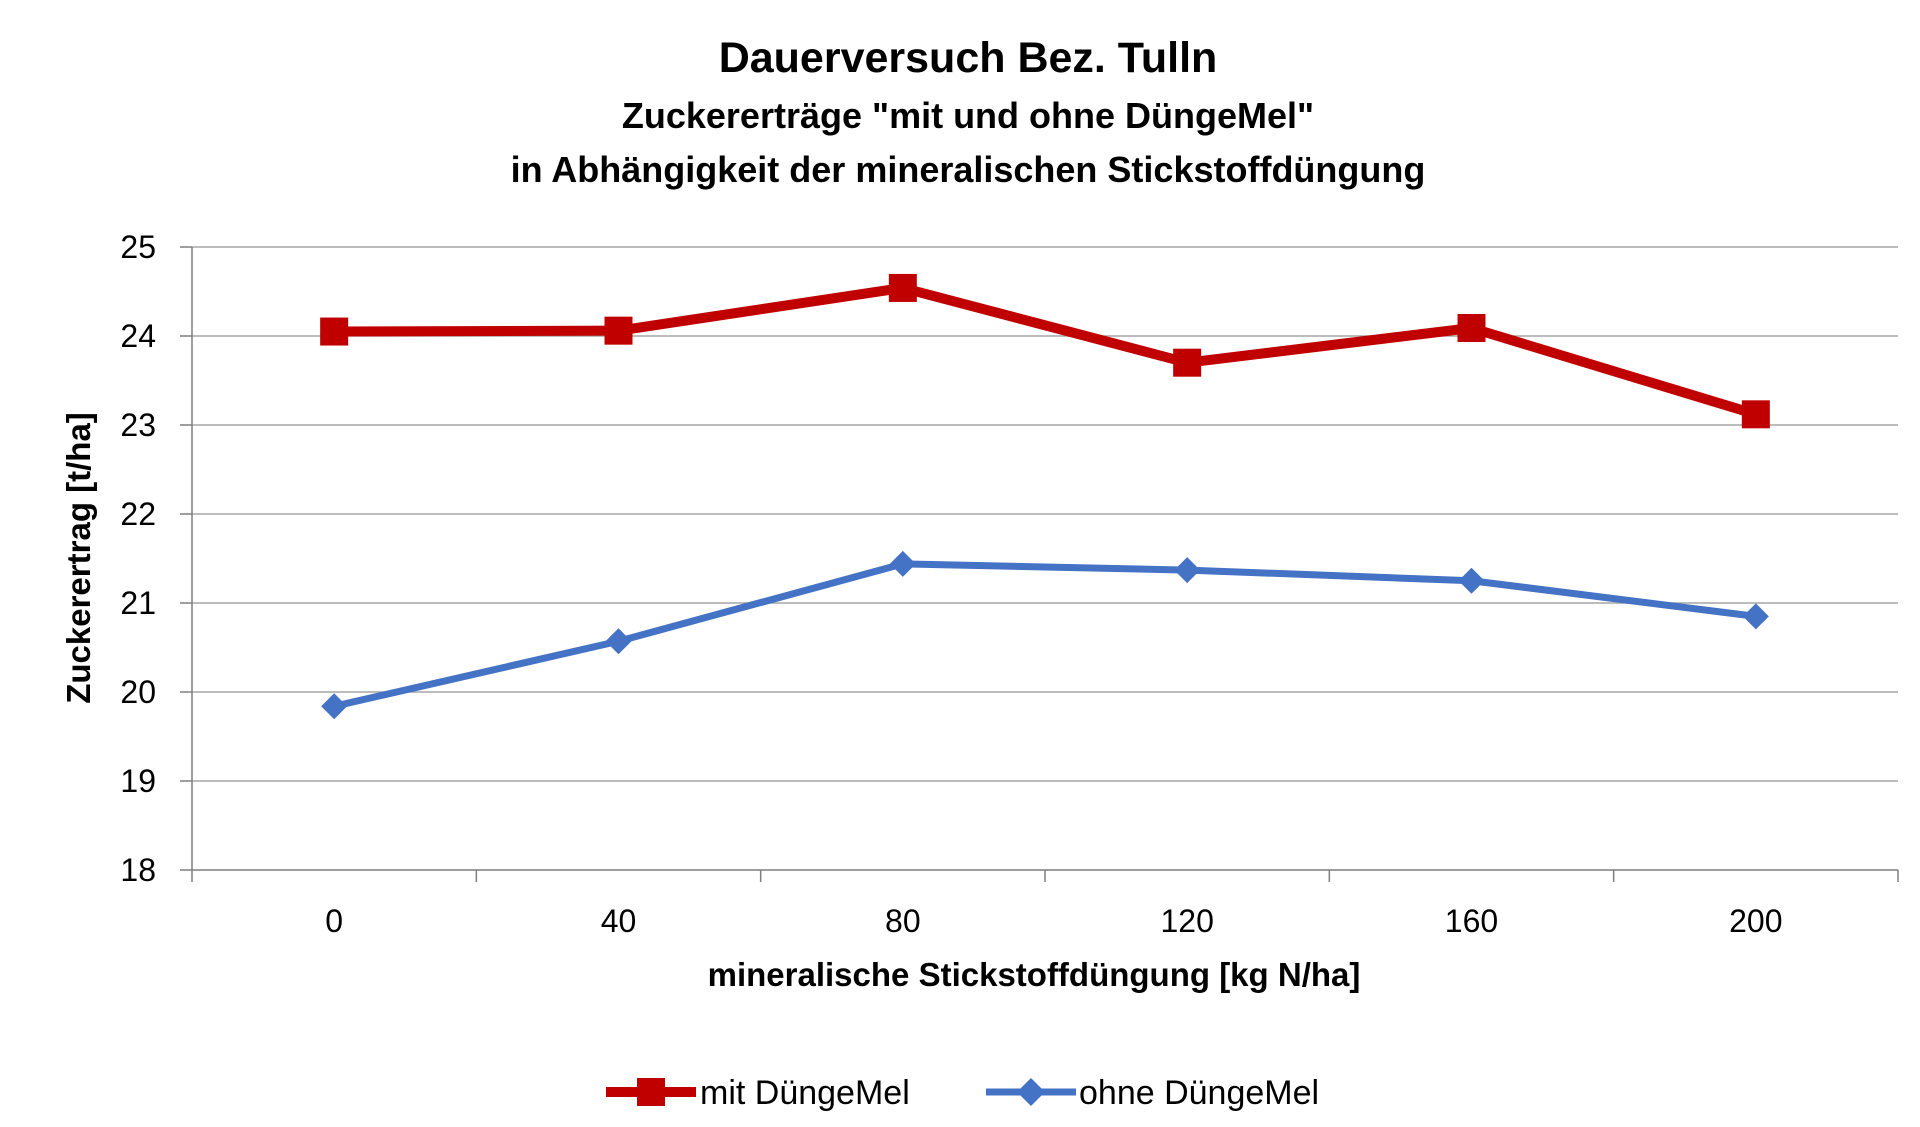  Describe the element at coordinates (138, 870) in the screenshot. I see `y-tick-label-18: 18` at that location.